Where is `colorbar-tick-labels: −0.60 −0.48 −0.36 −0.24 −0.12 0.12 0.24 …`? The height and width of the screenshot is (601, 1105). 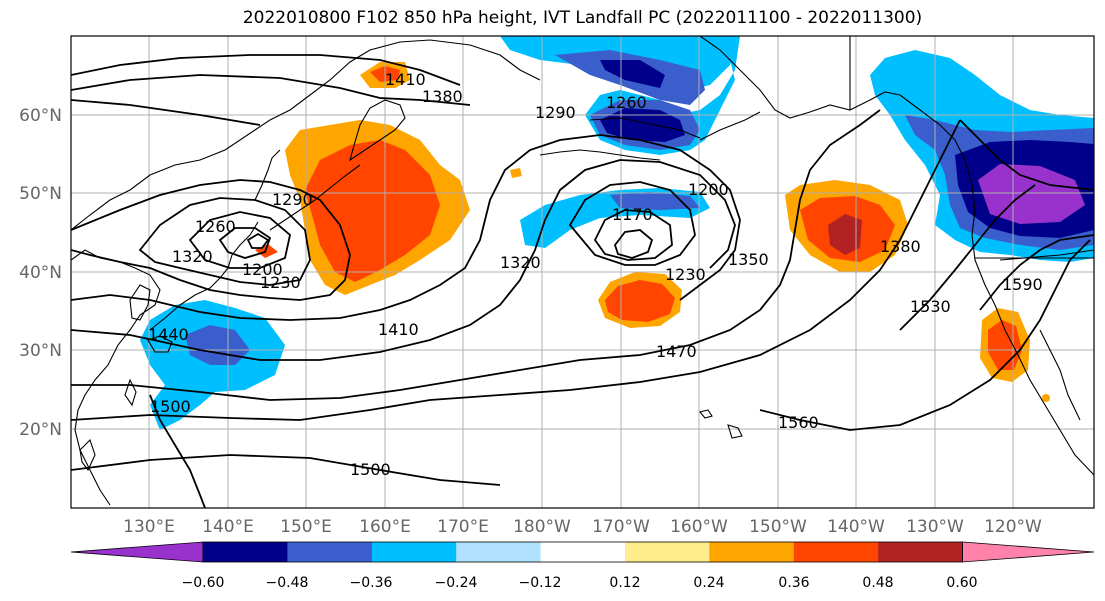
colorbar-tick-labels: −0.60 −0.48 −0.36 −0.24 −0.12 0.12 0.24 … is located at coordinates (580, 583).